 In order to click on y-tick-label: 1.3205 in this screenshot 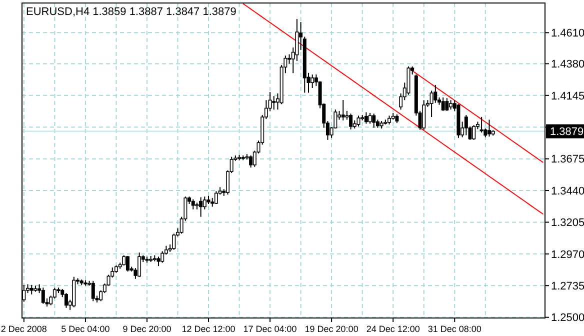, I will do `click(567, 223)`.